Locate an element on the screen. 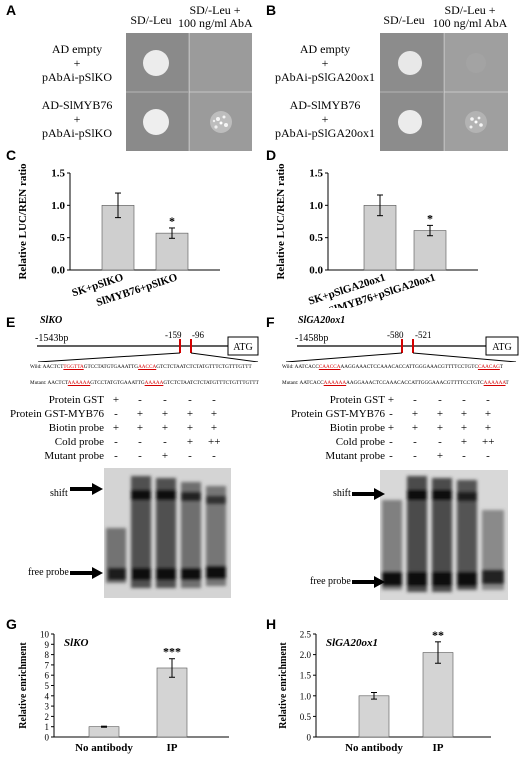 The height and width of the screenshot is (761, 520). e-gene-name: SlKO is located at coordinates (51, 320).